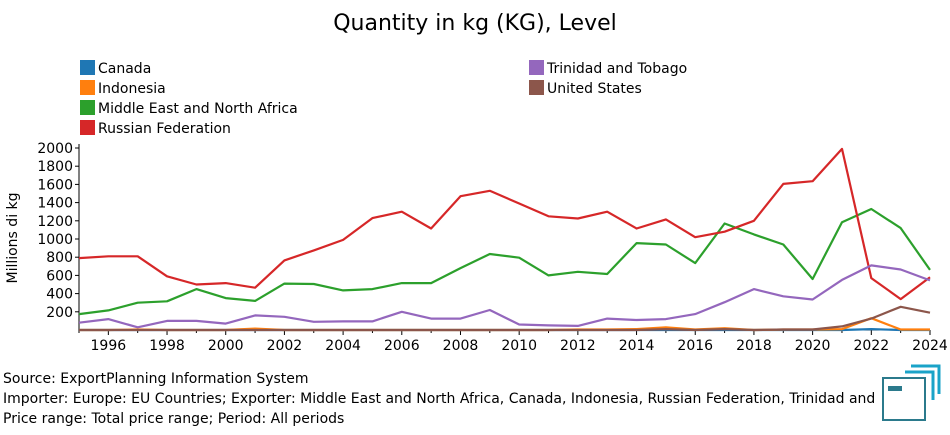 Image resolution: width=950 pixels, height=435 pixels. What do you see at coordinates (578, 346) in the screenshot?
I see `x-tick-label: 2012` at bounding box center [578, 346].